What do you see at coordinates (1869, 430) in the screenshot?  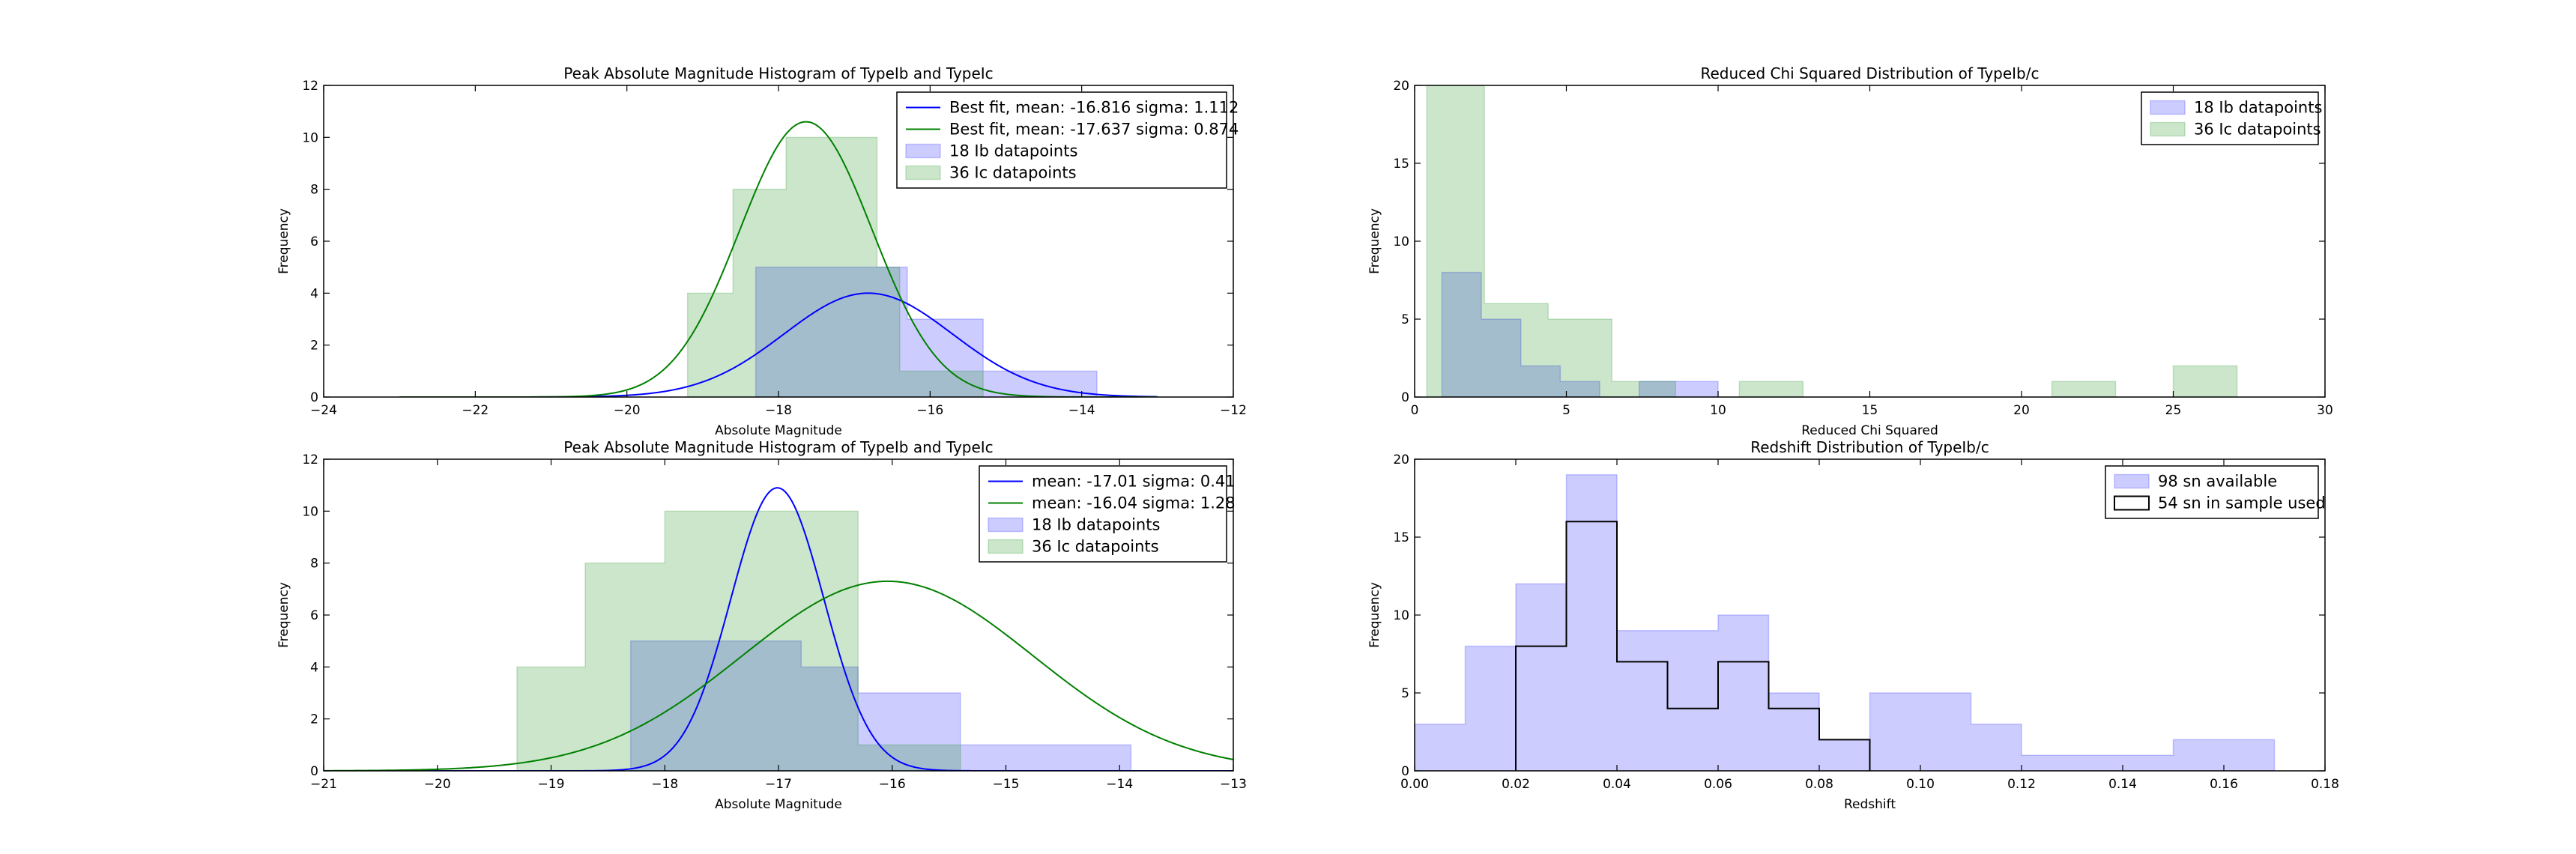 I see `x-axis-label: Reduced Chi Squared` at bounding box center [1869, 430].